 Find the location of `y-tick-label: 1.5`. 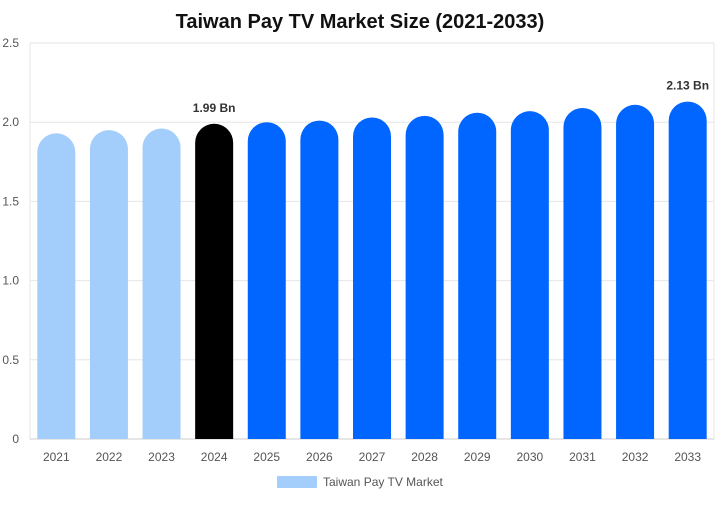

y-tick-label: 1.5 is located at coordinates (10, 201).